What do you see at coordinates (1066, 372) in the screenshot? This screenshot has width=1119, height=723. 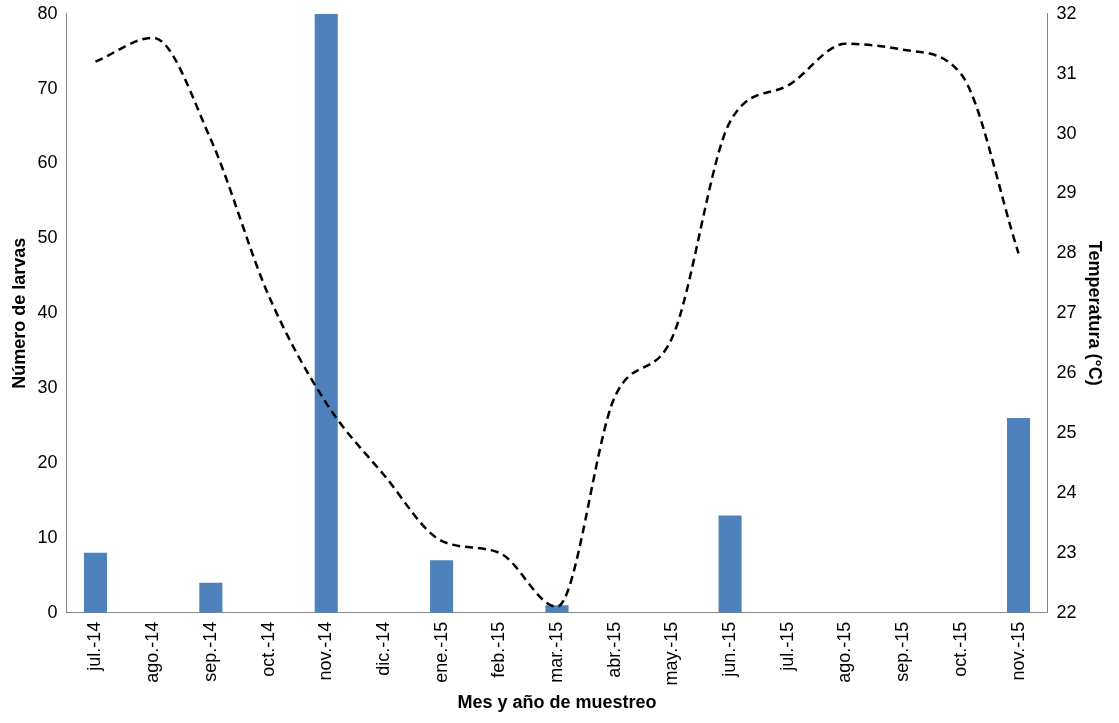 I see `y2-tick-label: 26` at bounding box center [1066, 372].